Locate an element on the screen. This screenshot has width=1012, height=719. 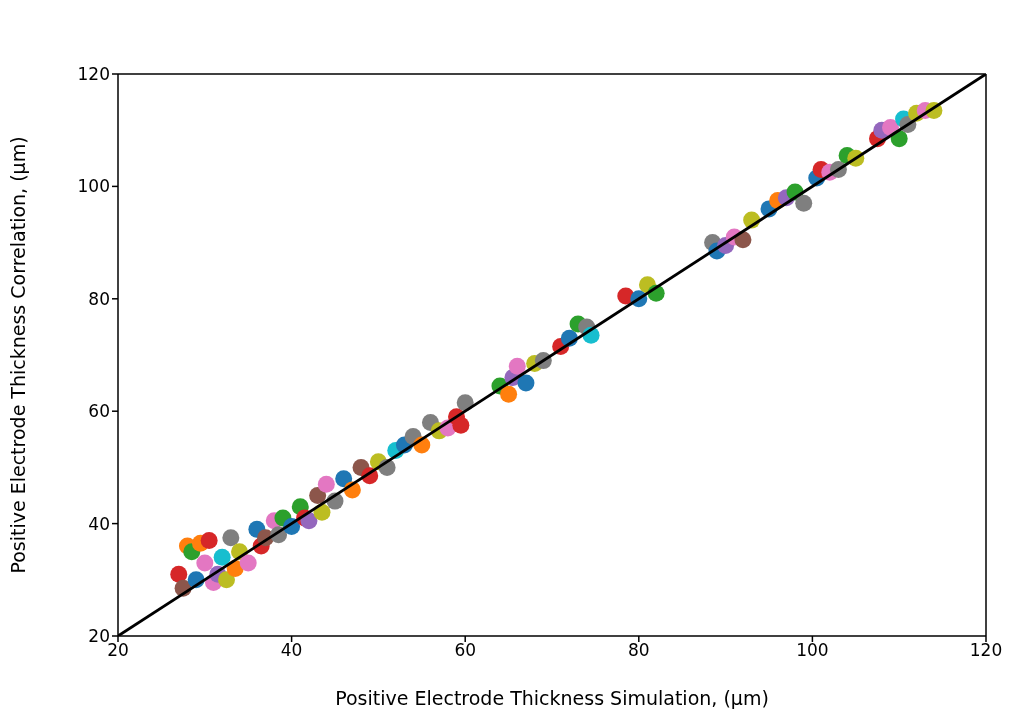
y-tick-label: 100 is located at coordinates (93, 186).